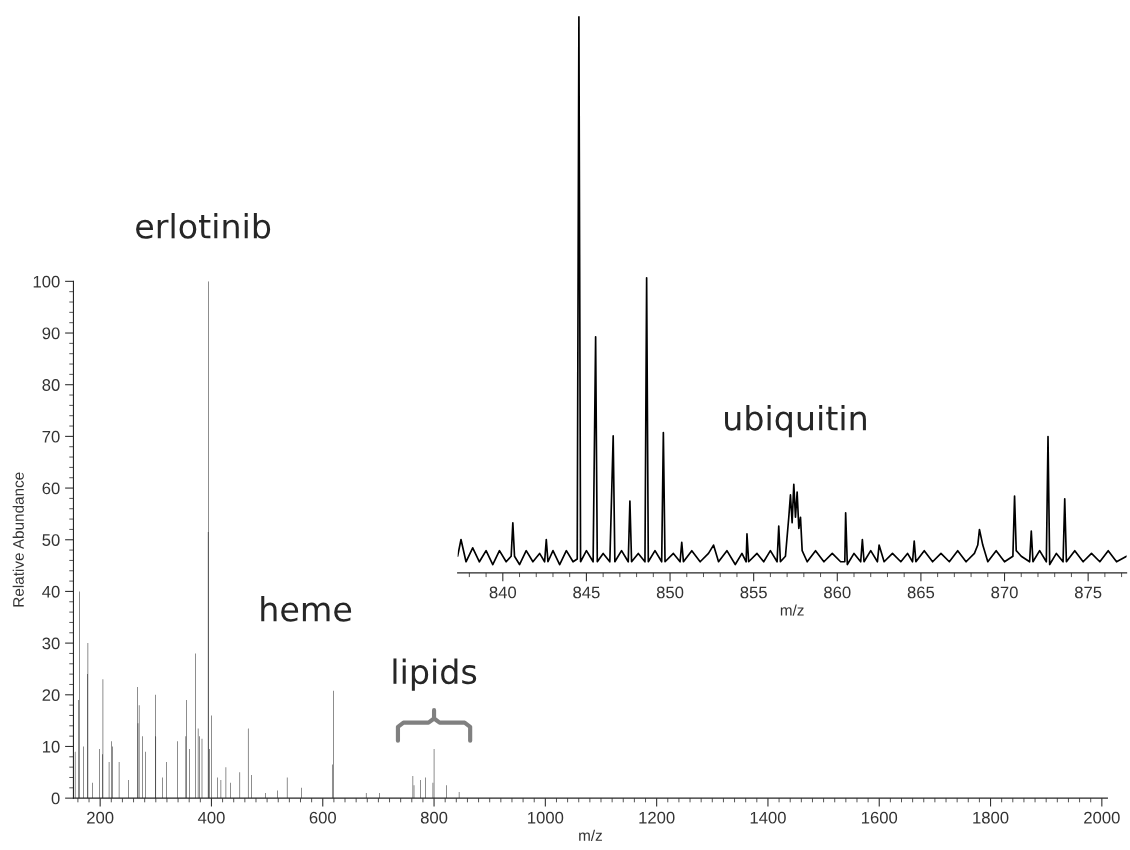 This screenshot has height=850, width=1130. I want to click on x-tick-label: 865, so click(921, 592).